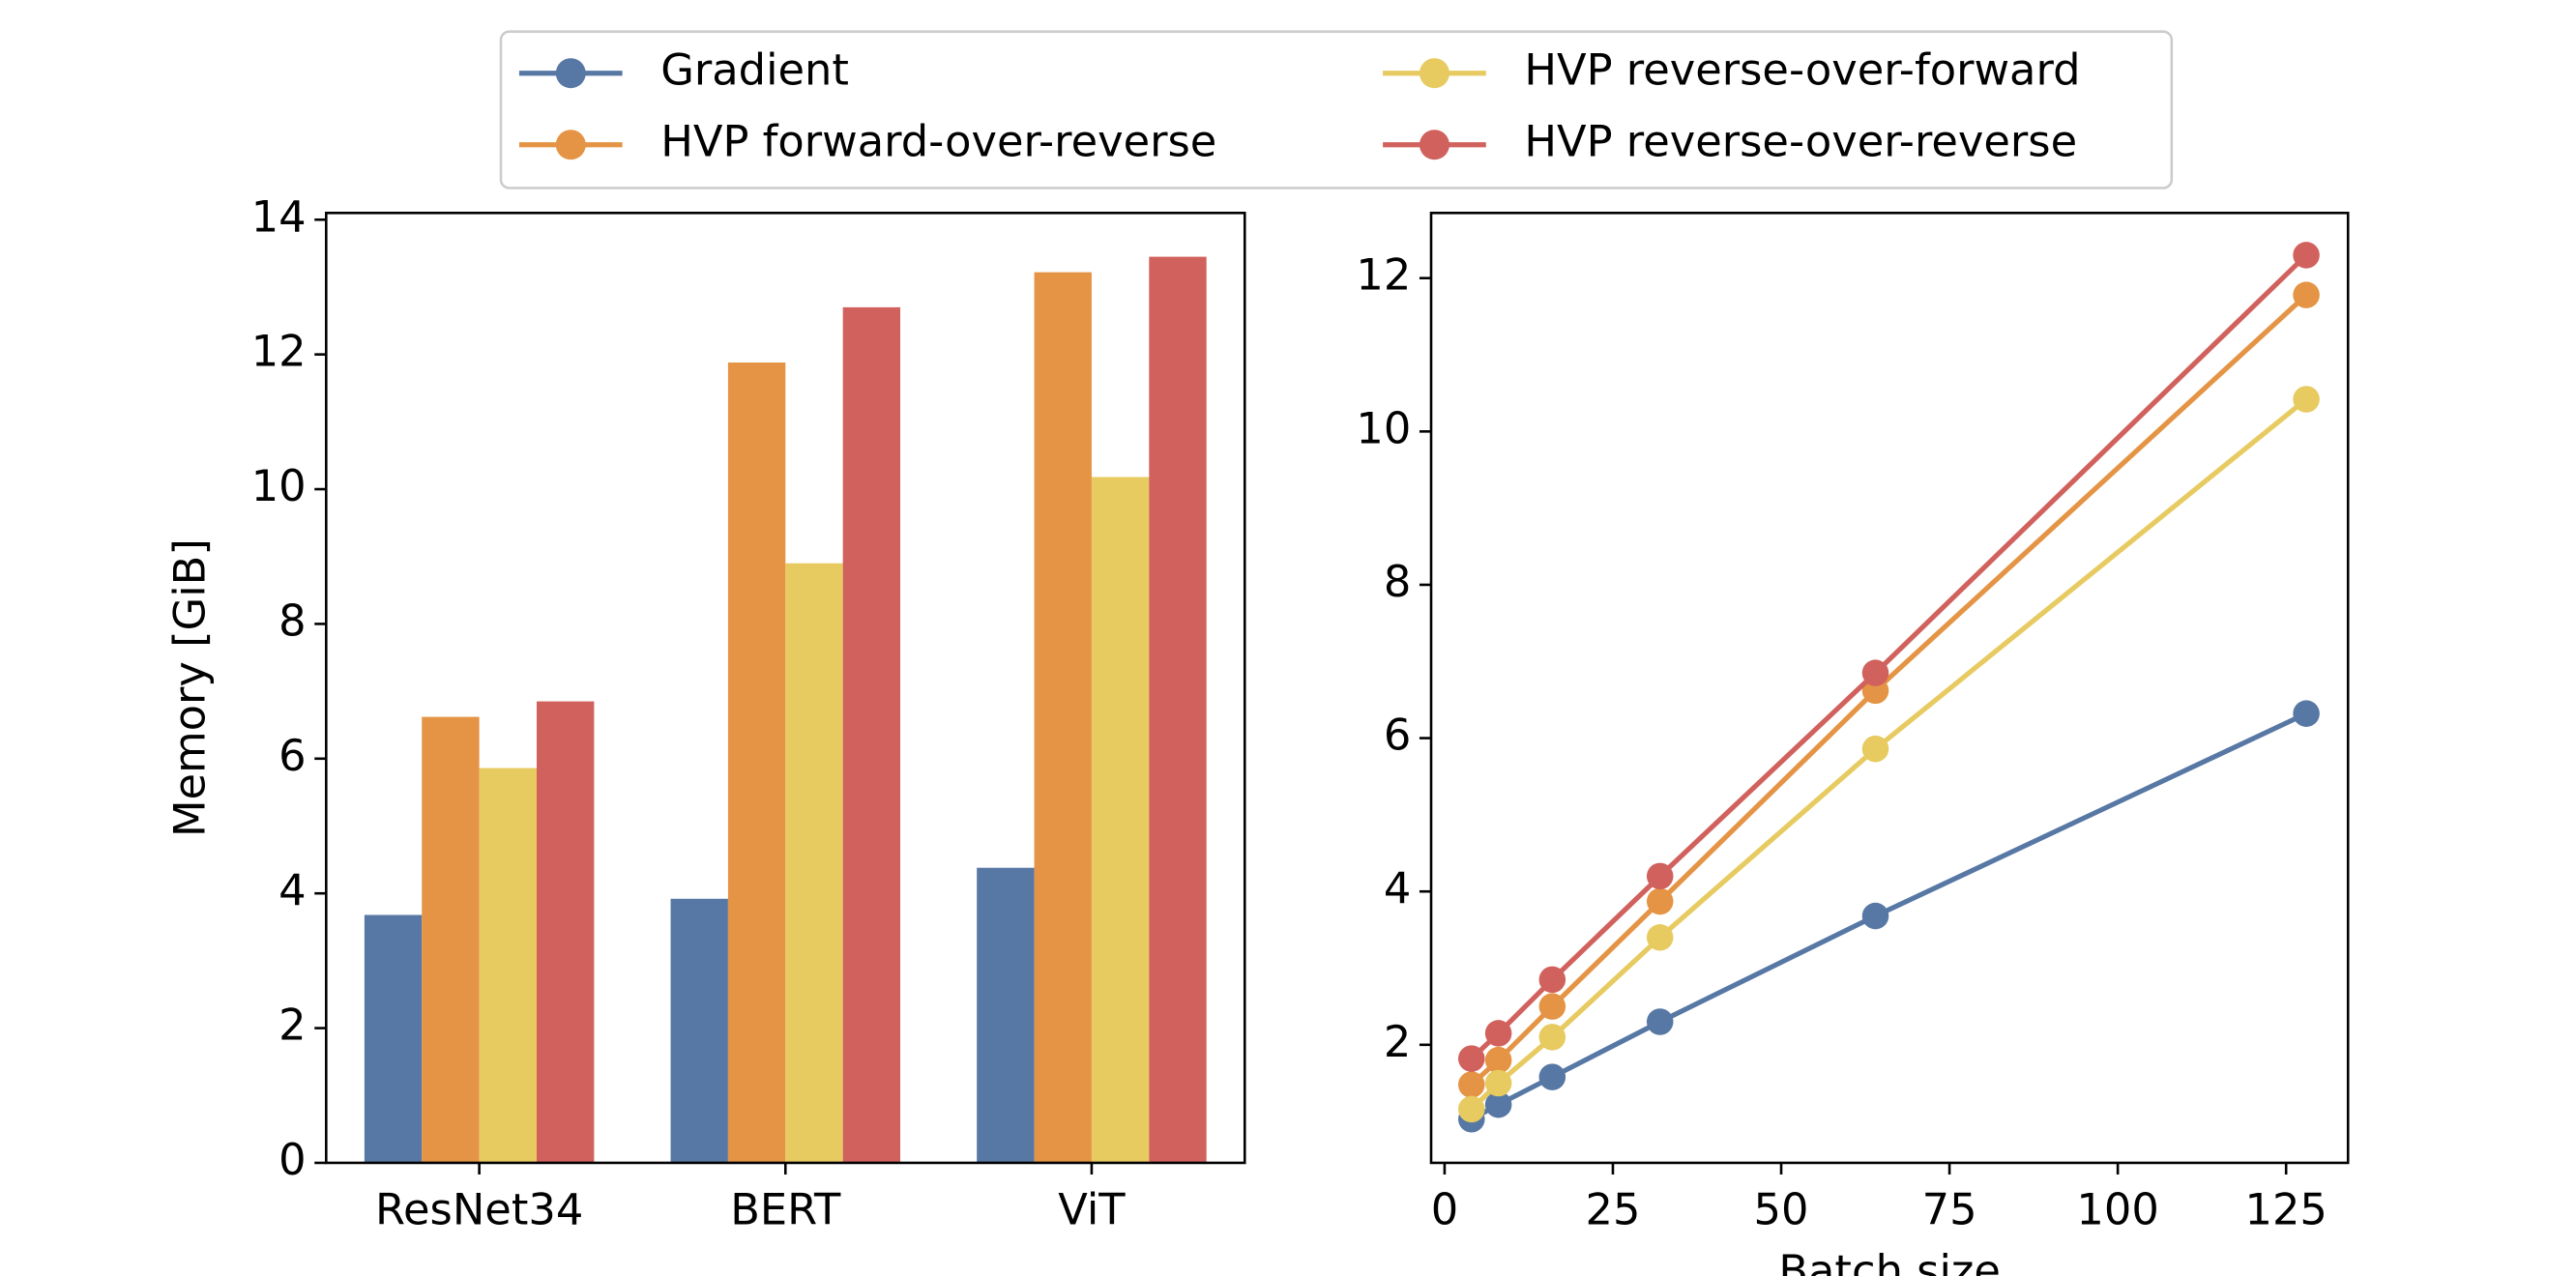  I want to click on x-tick-label: 125, so click(2285, 1209).